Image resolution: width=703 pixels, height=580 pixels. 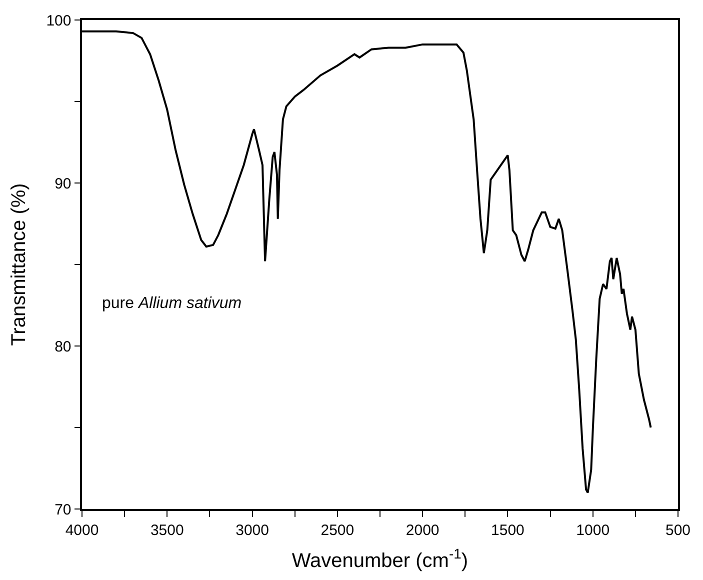 I want to click on x-tick-label: 4000, so click(x=82, y=530).